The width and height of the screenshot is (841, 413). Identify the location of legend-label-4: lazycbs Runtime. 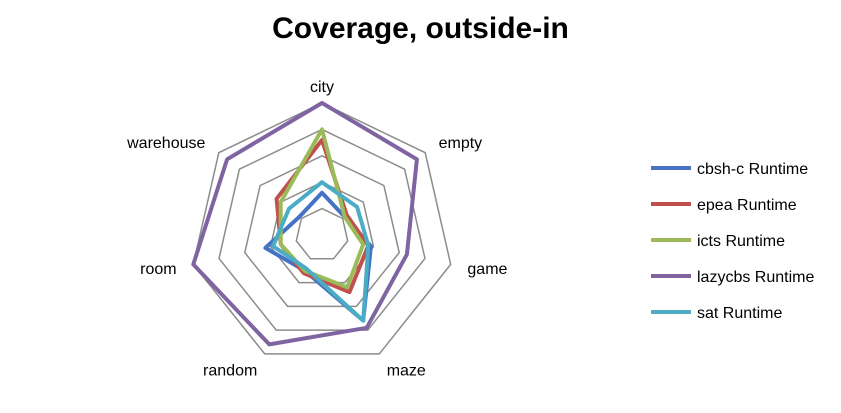
(755, 277).